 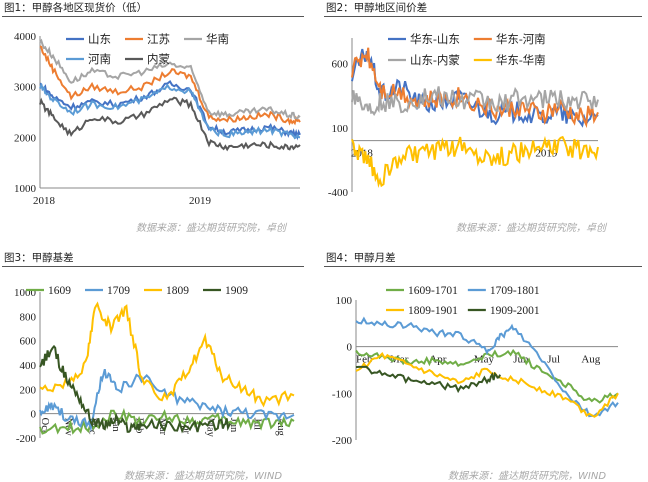 What do you see at coordinates (236, 291) in the screenshot?
I see `legend-label-1909: 1909` at bounding box center [236, 291].